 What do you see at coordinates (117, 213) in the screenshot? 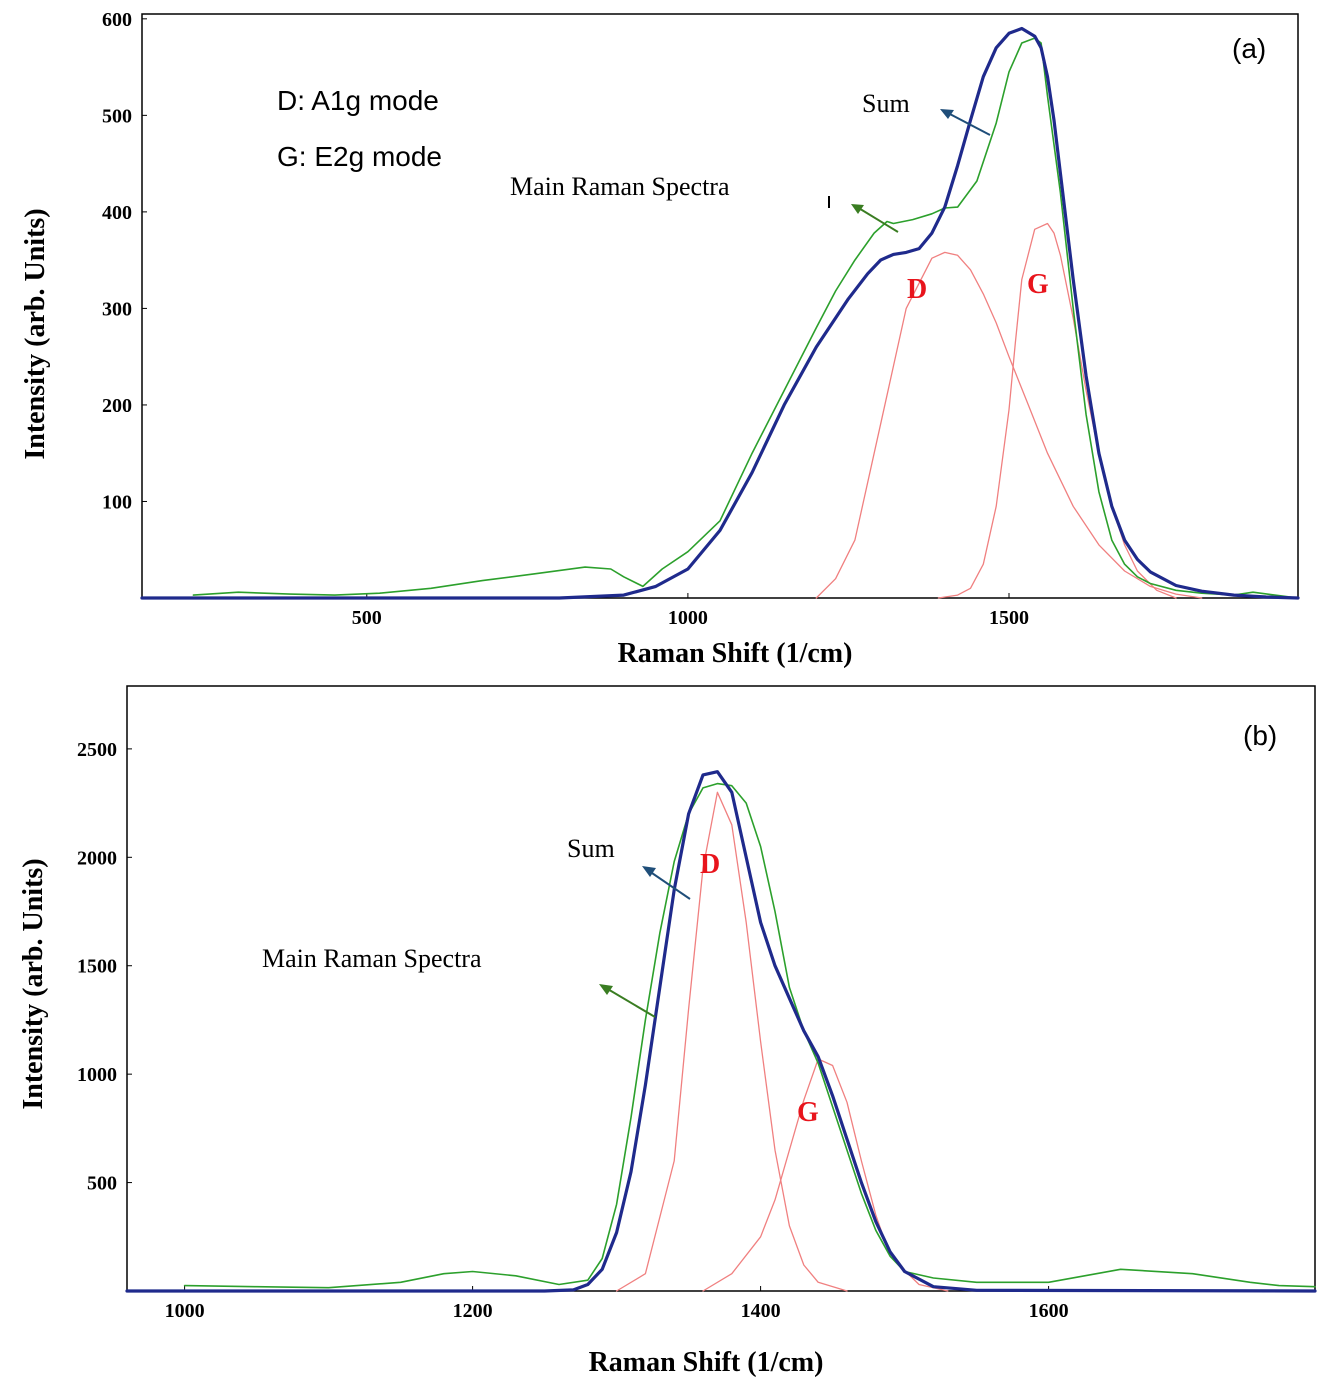
I see `y-tick-label-a-400: 400` at bounding box center [117, 213].